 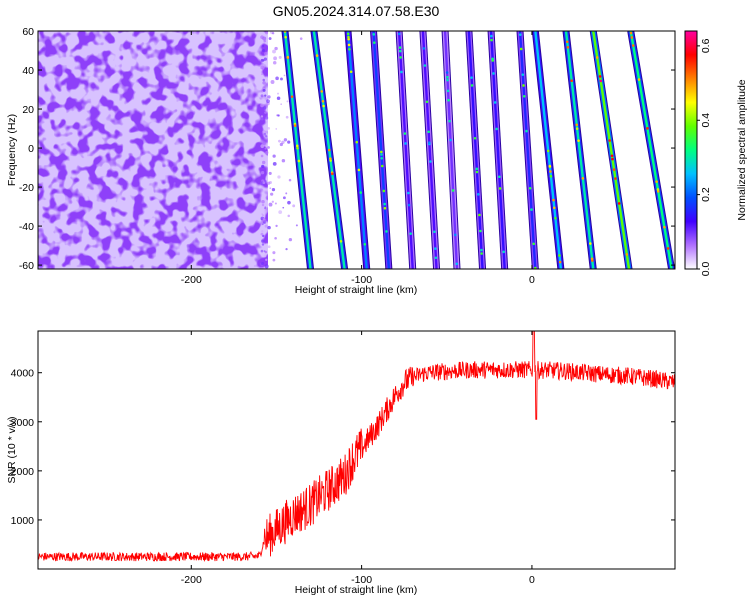 What do you see at coordinates (706, 269) in the screenshot?
I see `colorbar-tick-label: 0.0` at bounding box center [706, 269].